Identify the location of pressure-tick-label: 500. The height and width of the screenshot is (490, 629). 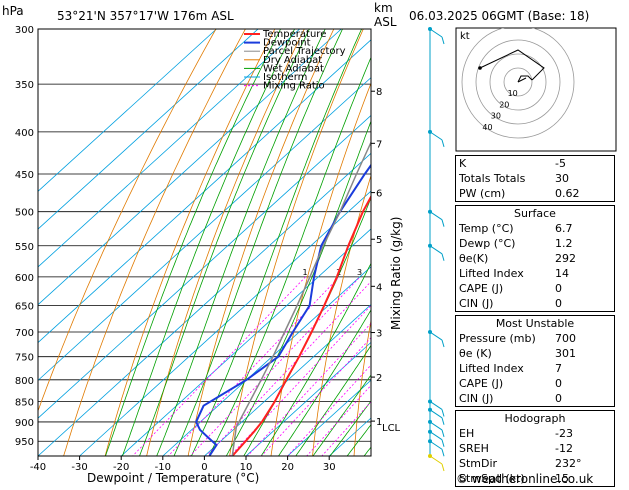
(24, 213).